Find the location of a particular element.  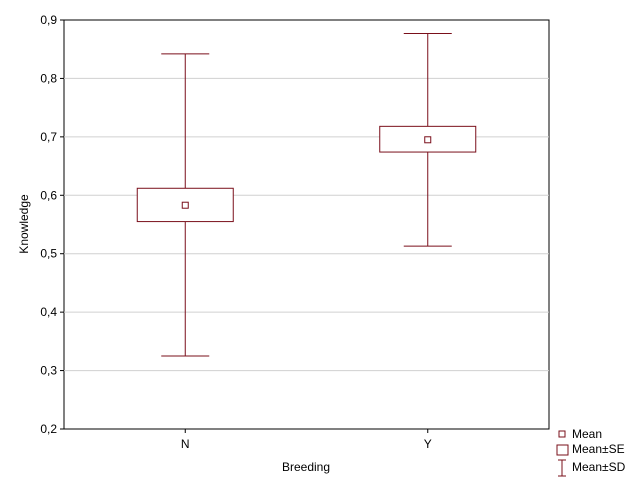

y-tick-label-4: 0,6 is located at coordinates (48, 195).